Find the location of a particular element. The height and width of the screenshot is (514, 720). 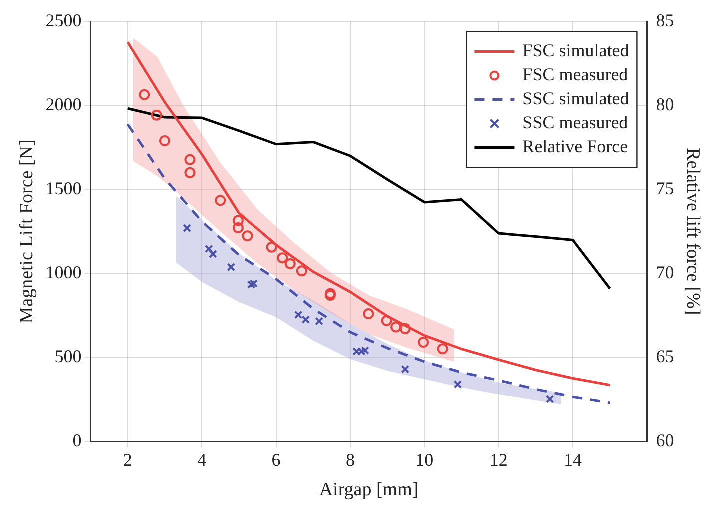

y2-tick-label: 70 is located at coordinates (665, 272).